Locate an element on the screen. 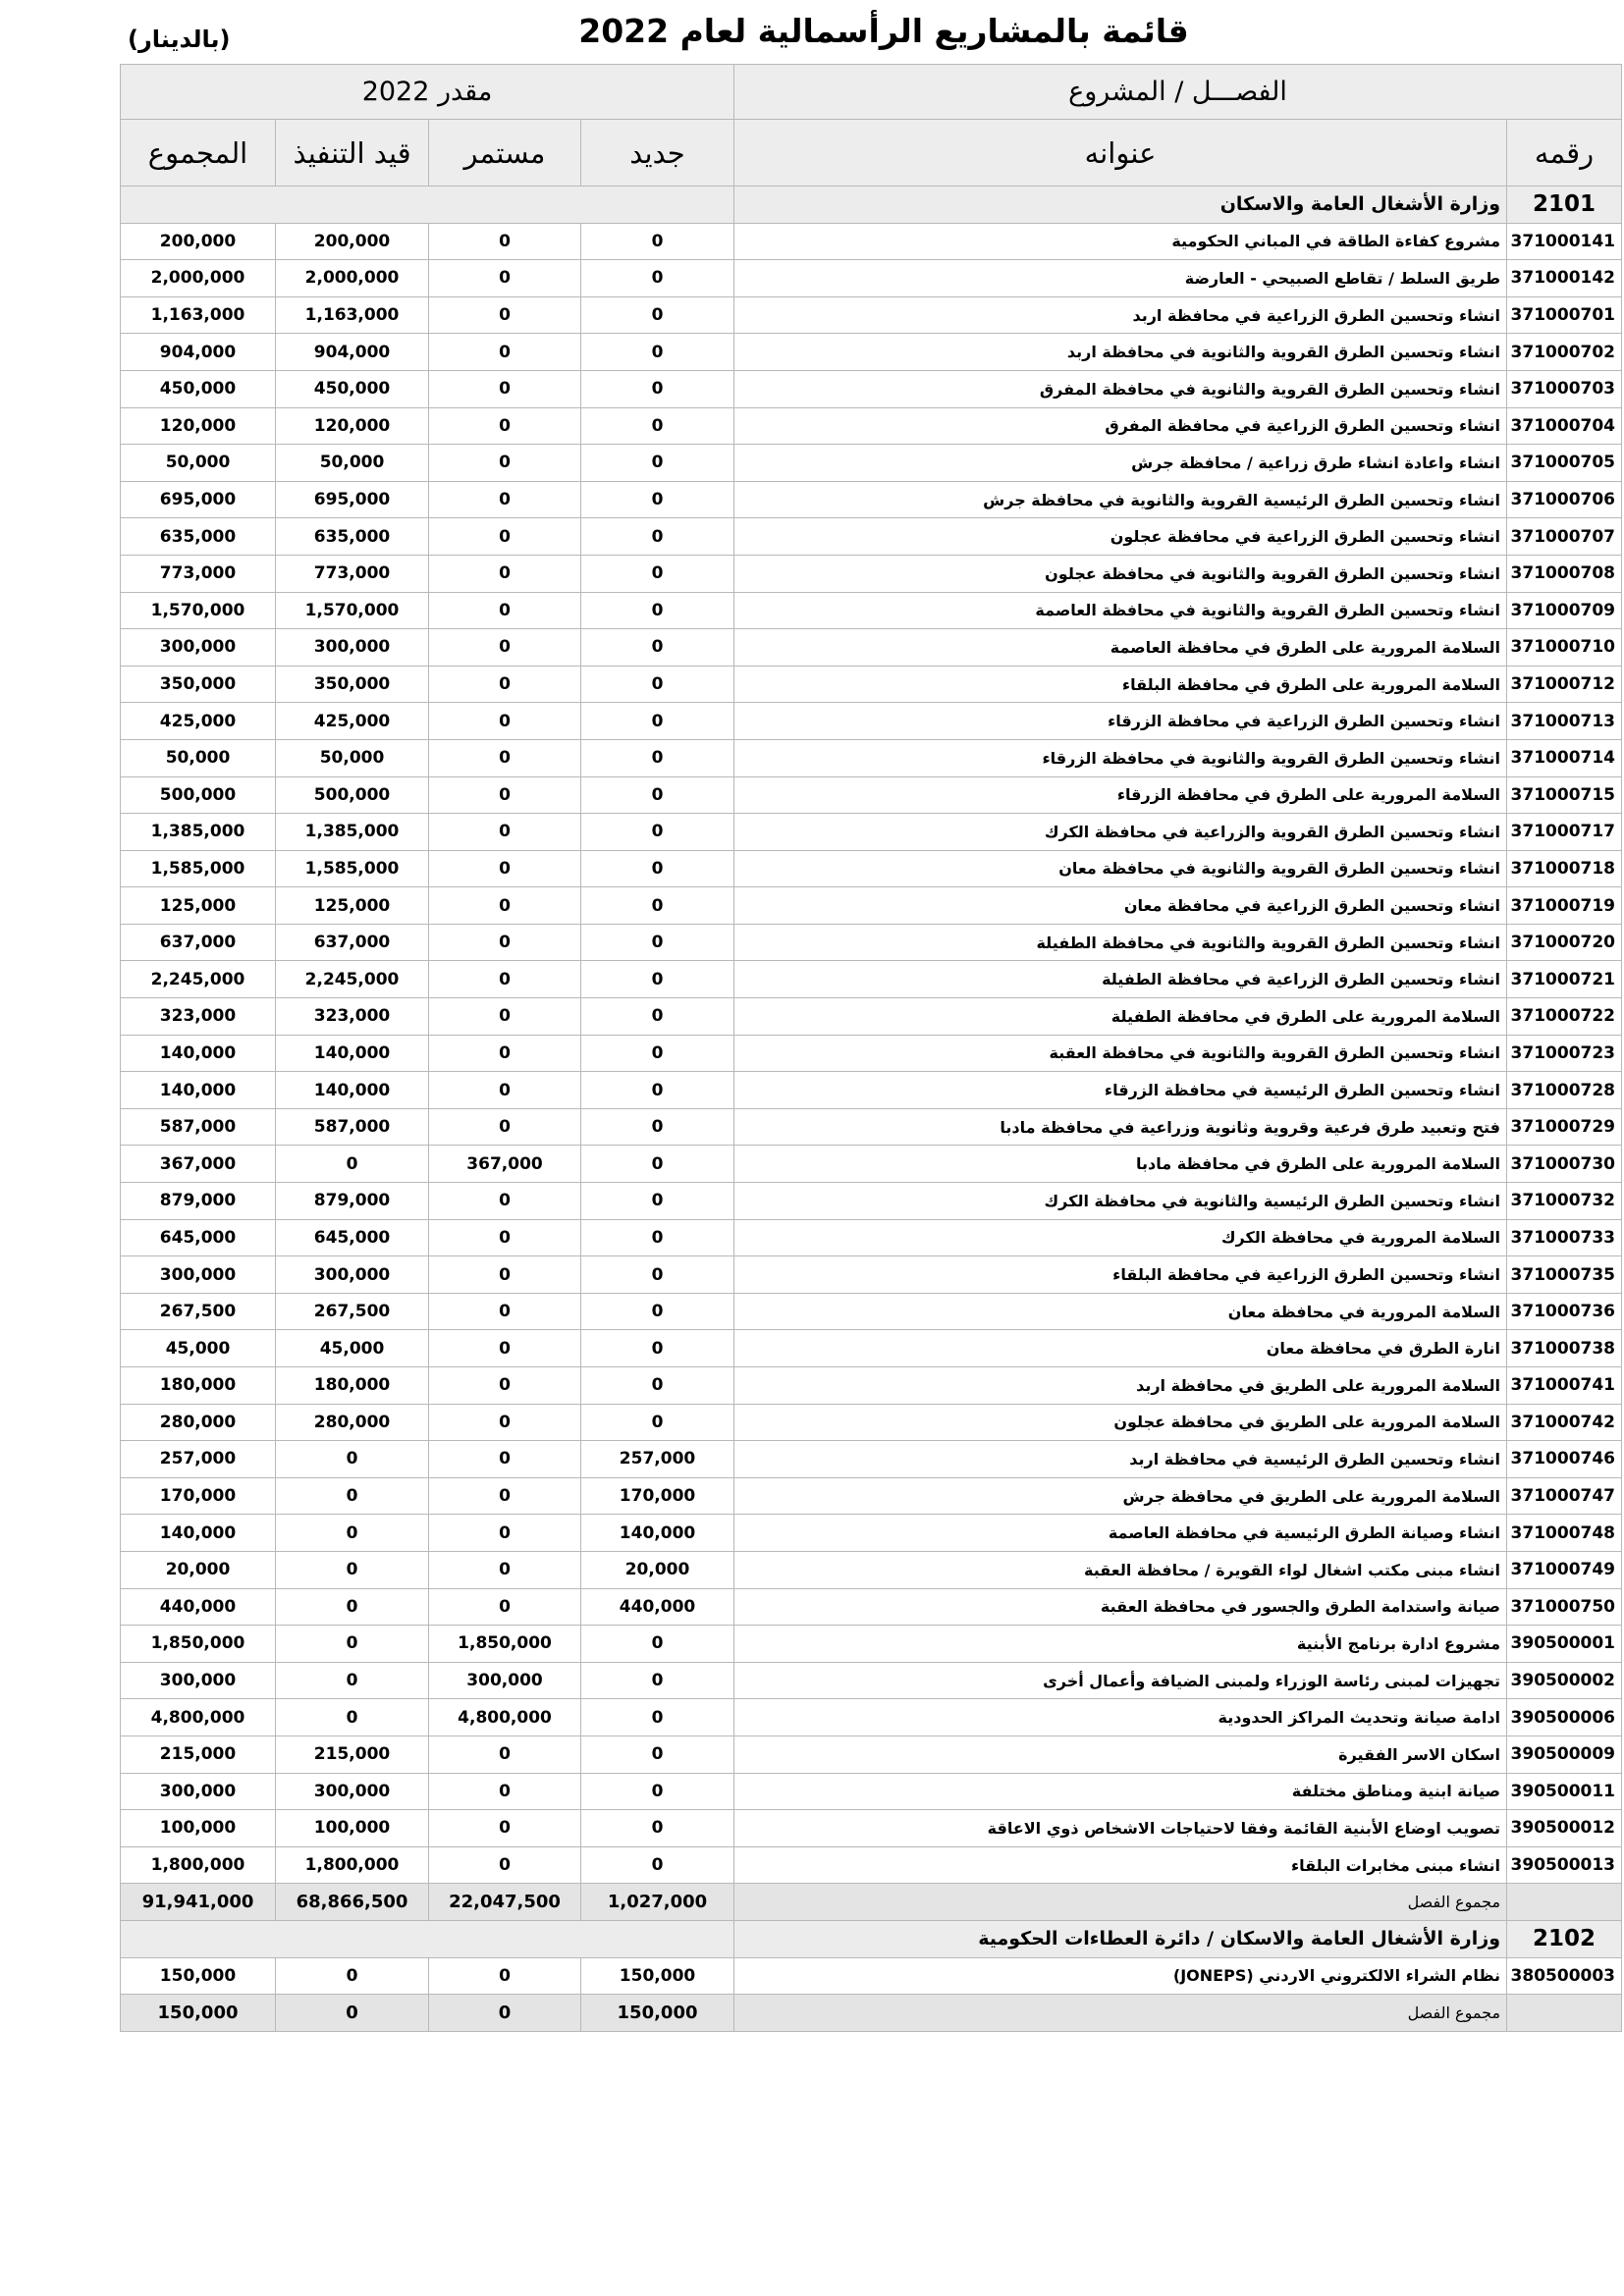 The height and width of the screenshot is (2296, 1624). project-code: 371000702 is located at coordinates (1564, 352).